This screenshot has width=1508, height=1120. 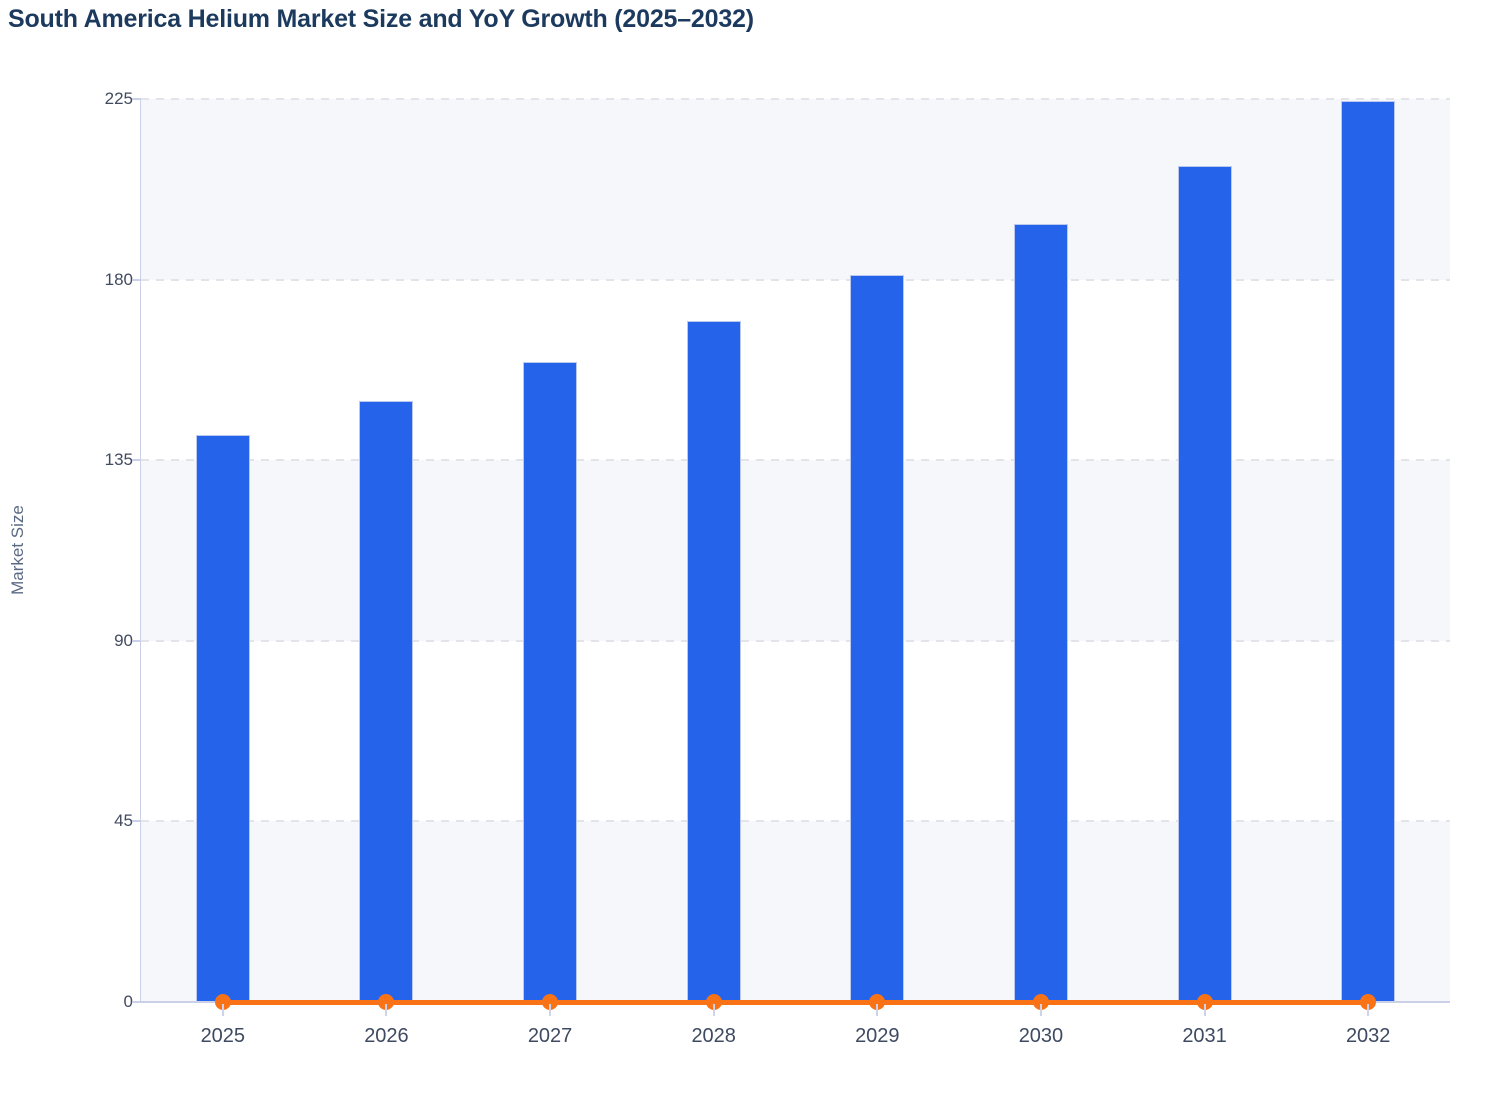 What do you see at coordinates (1368, 1002) in the screenshot?
I see `yoy-growth-marker-2032` at bounding box center [1368, 1002].